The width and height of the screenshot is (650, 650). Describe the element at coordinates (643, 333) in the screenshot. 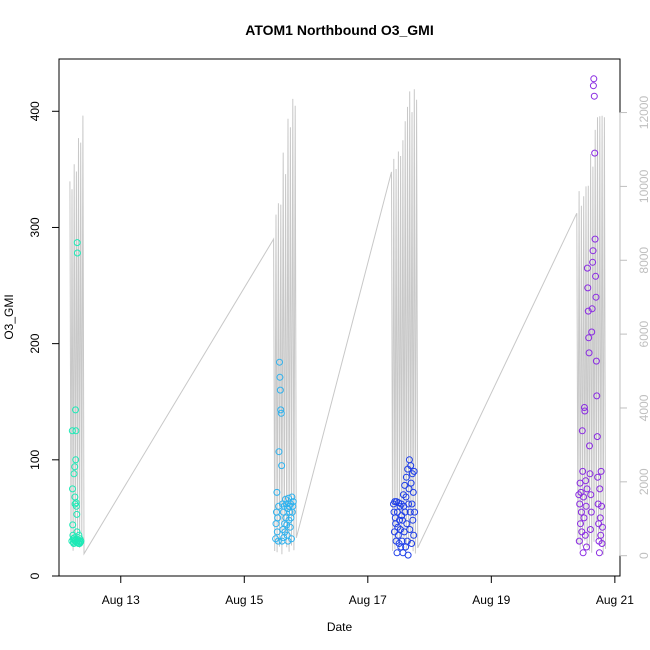

I see `right-tick-label: 6000` at that location.